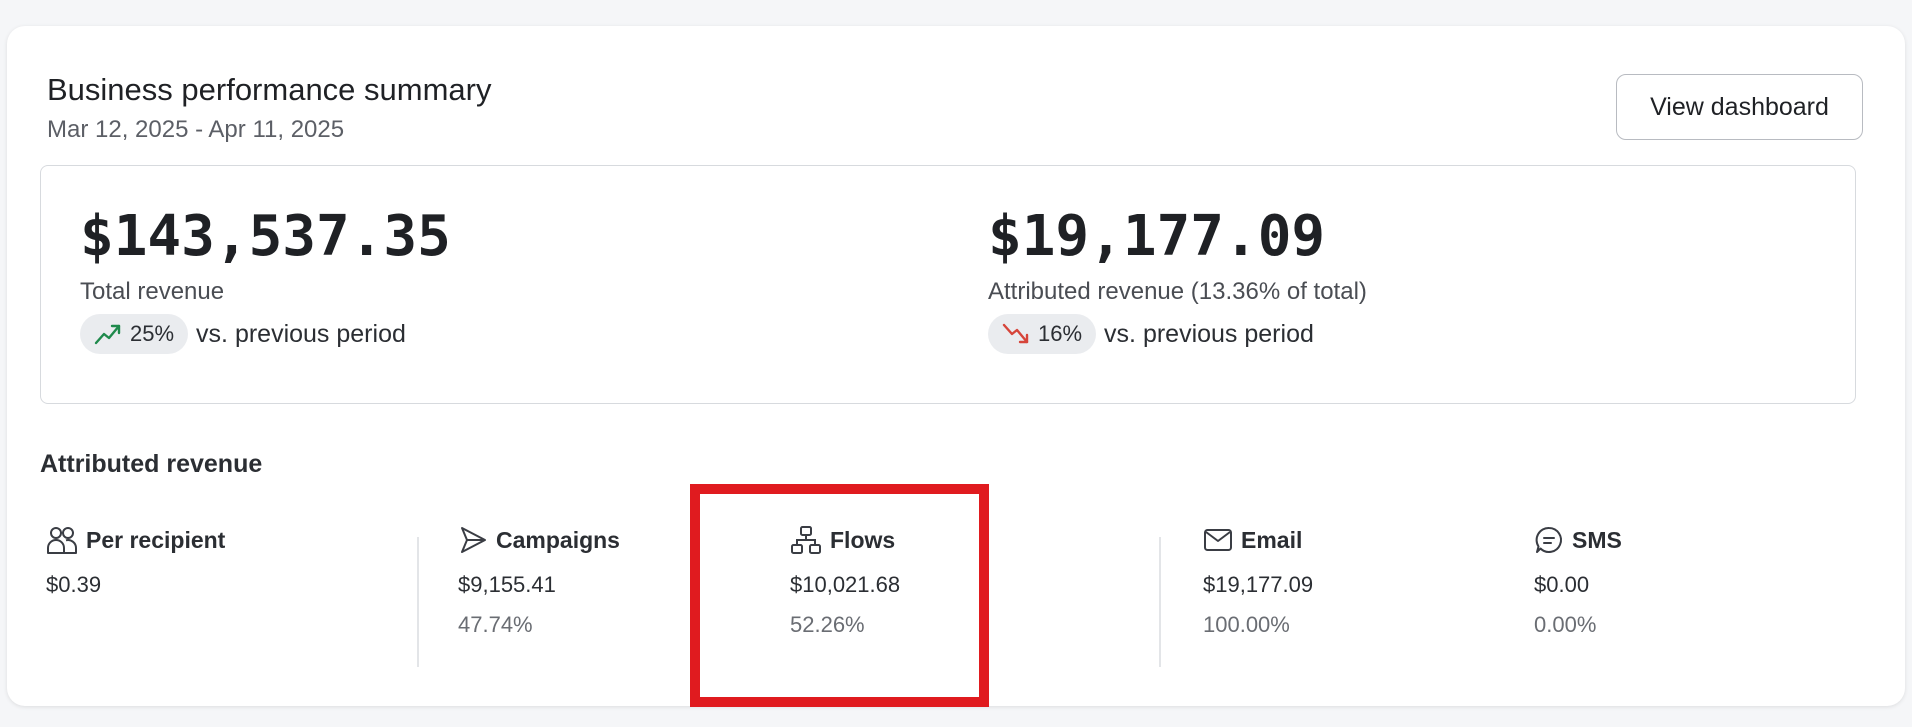 The width and height of the screenshot is (1912, 727). Describe the element at coordinates (62, 540) in the screenshot. I see `people-icon` at that location.